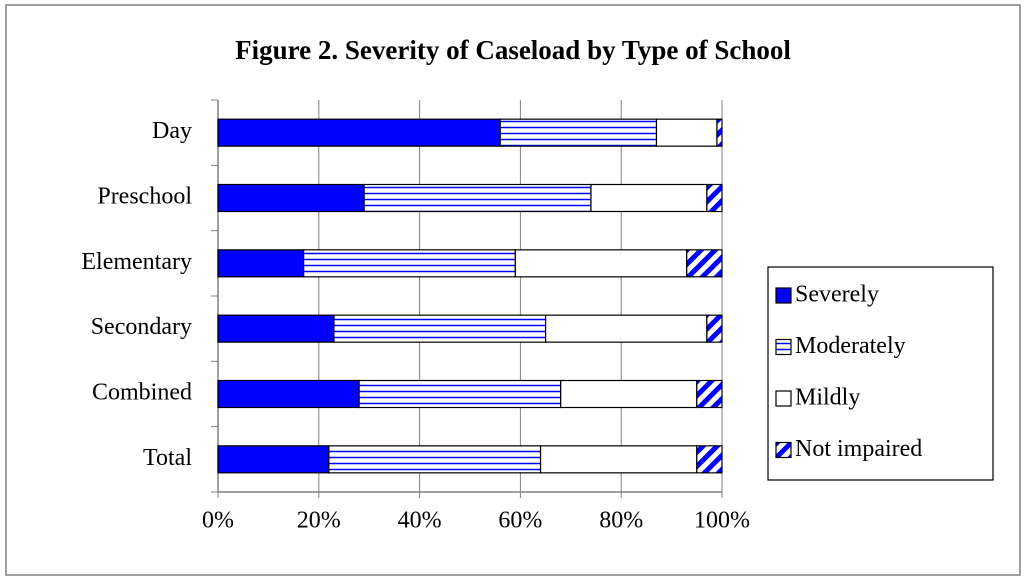  I want to click on legend-box, so click(880, 373).